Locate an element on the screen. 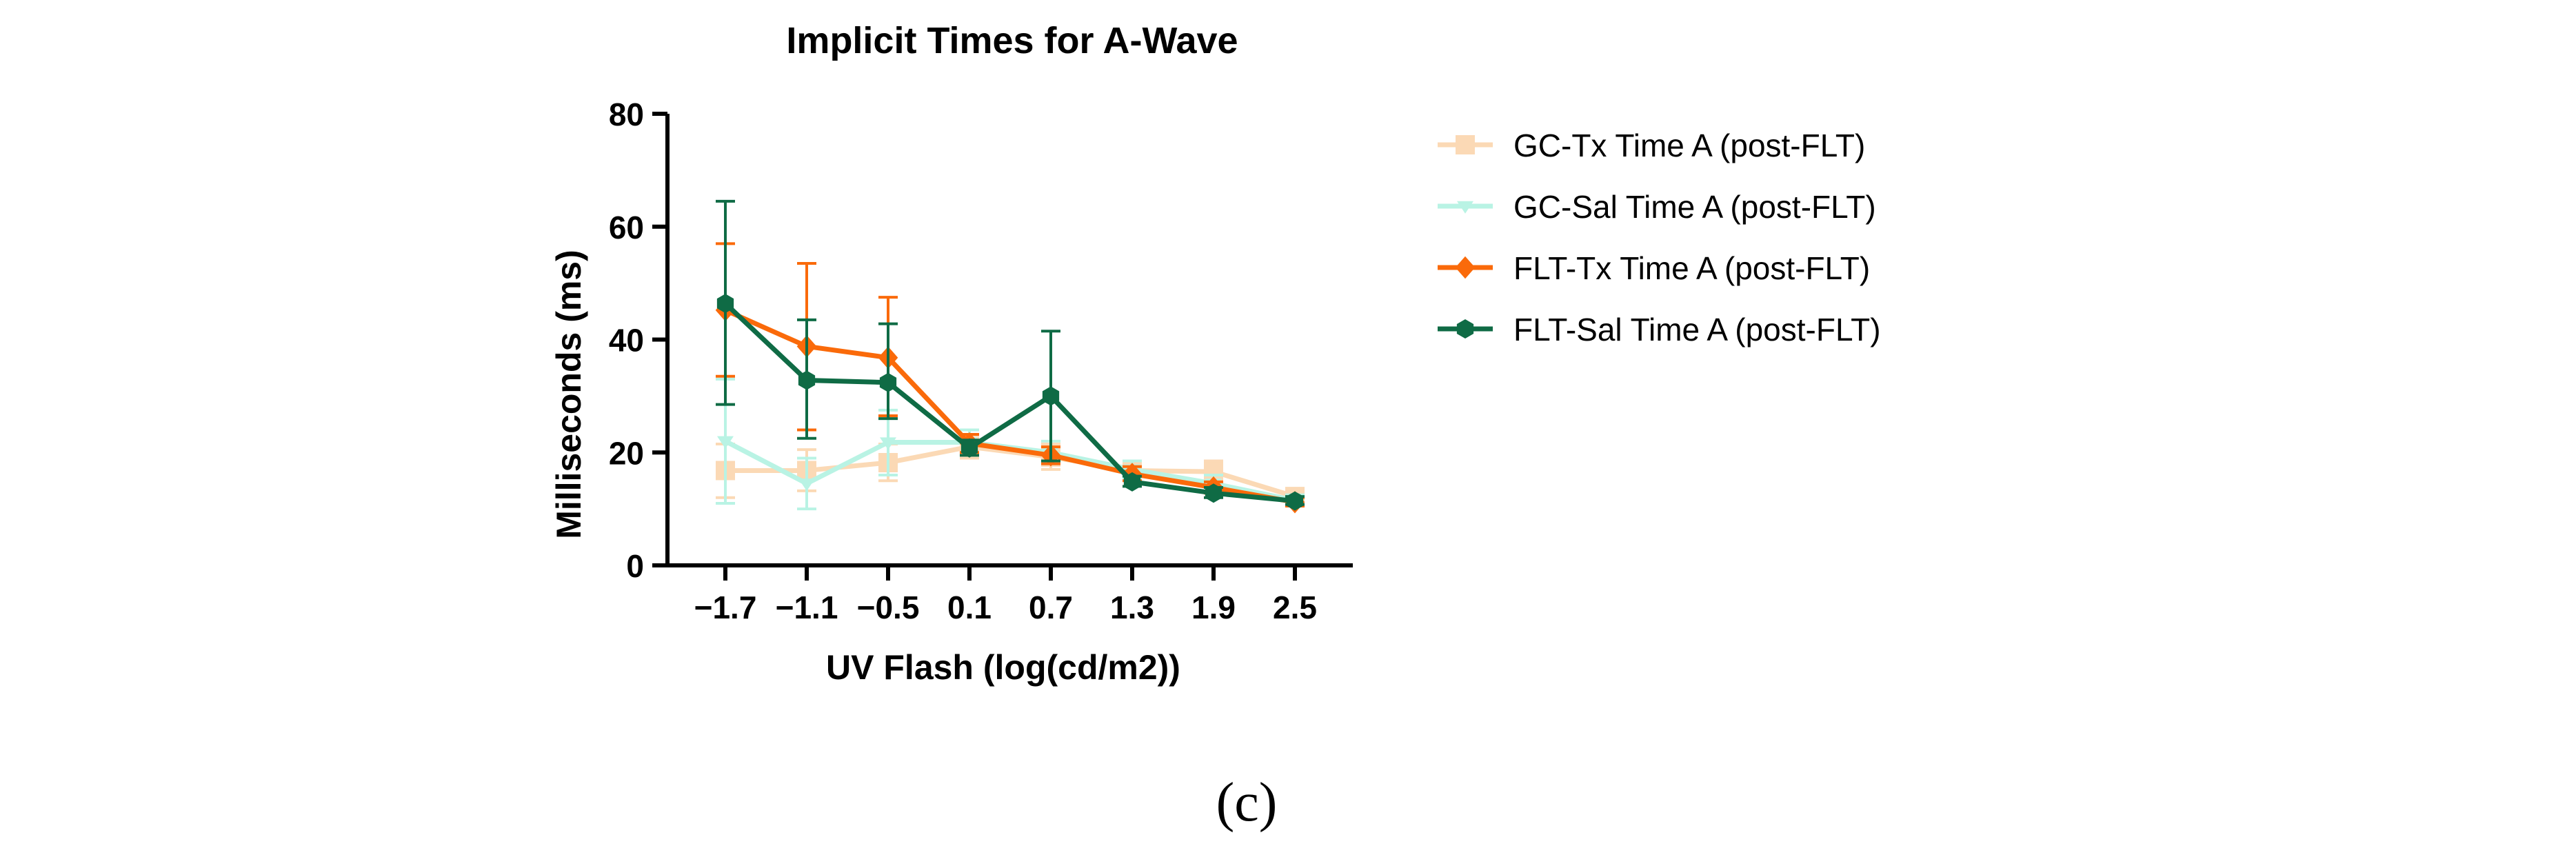 The width and height of the screenshot is (2576, 846). legend-item: FLT-Sal Time A (post-FLT) is located at coordinates (1659, 330).